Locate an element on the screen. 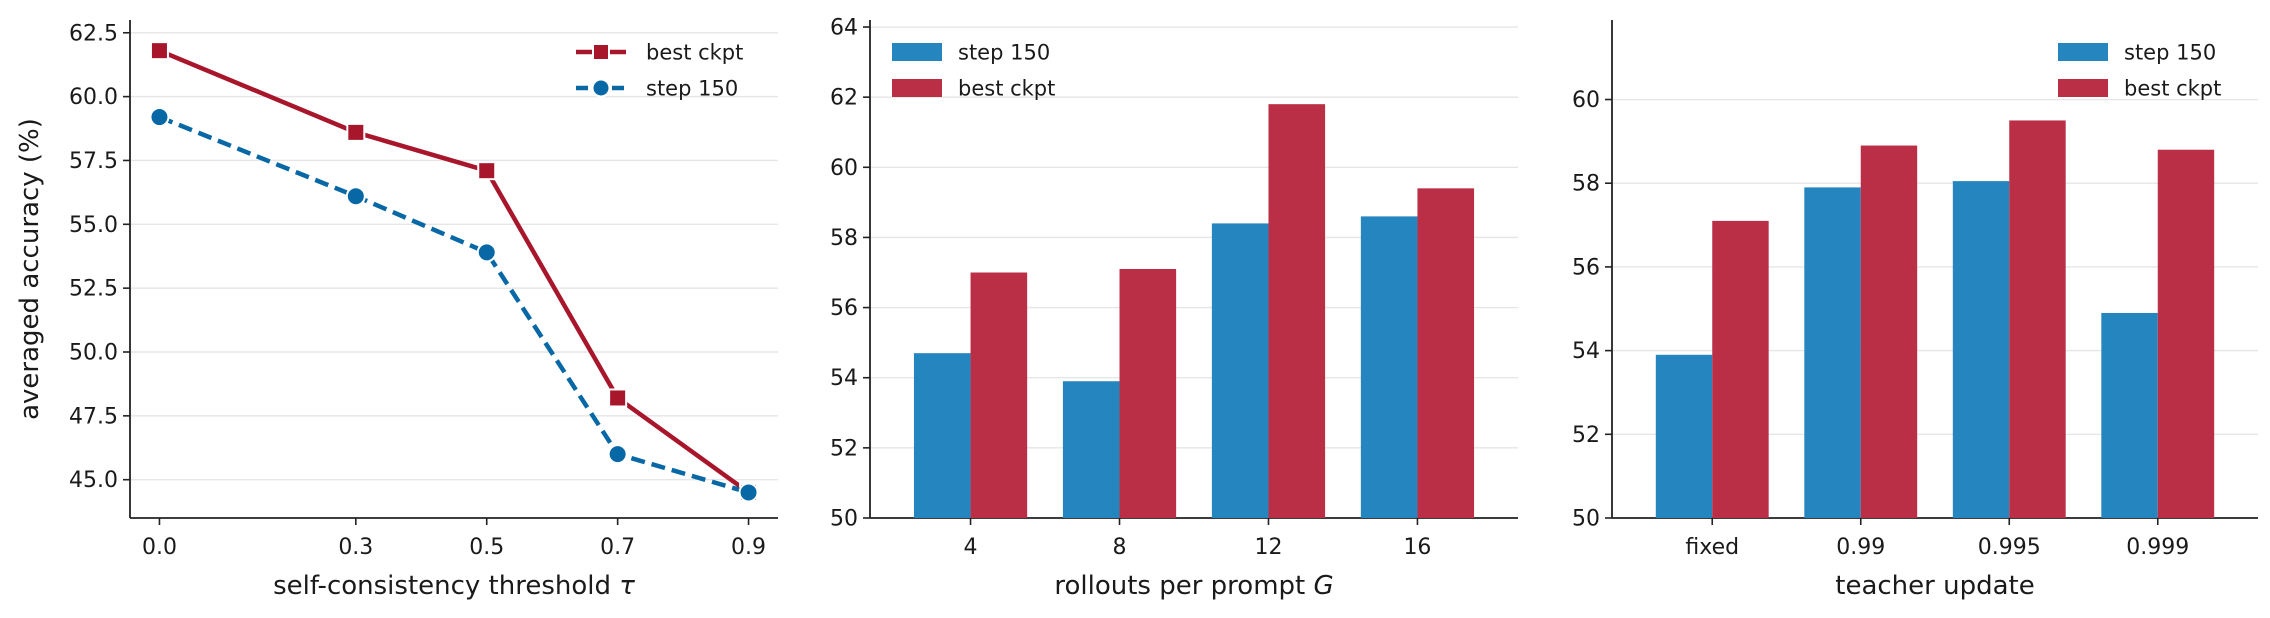 The height and width of the screenshot is (618, 2270). x-tick-label: 0.0 is located at coordinates (159, 547).